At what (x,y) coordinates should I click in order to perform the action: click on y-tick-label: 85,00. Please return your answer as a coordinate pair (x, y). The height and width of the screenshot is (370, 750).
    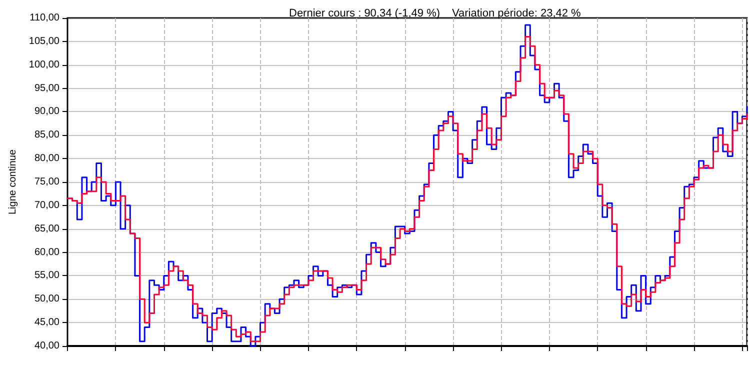
    Looking at the image, I should click on (47, 135).